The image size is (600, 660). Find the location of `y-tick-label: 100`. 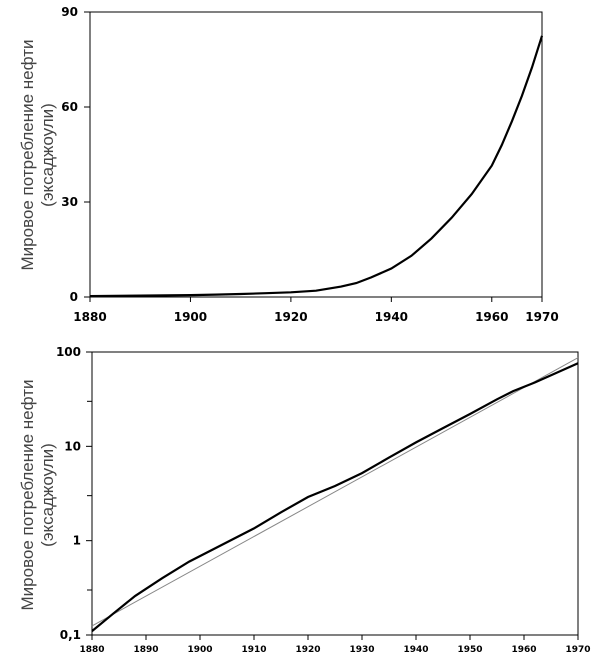

y-tick-label: 100 is located at coordinates (68, 352).